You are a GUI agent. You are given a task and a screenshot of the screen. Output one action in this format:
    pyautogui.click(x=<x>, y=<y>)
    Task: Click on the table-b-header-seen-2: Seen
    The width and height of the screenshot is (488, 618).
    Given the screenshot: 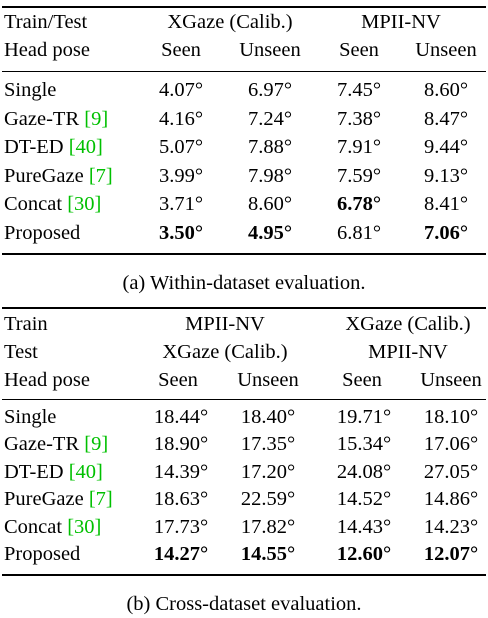 What is the action you would take?
    pyautogui.click(x=362, y=380)
    